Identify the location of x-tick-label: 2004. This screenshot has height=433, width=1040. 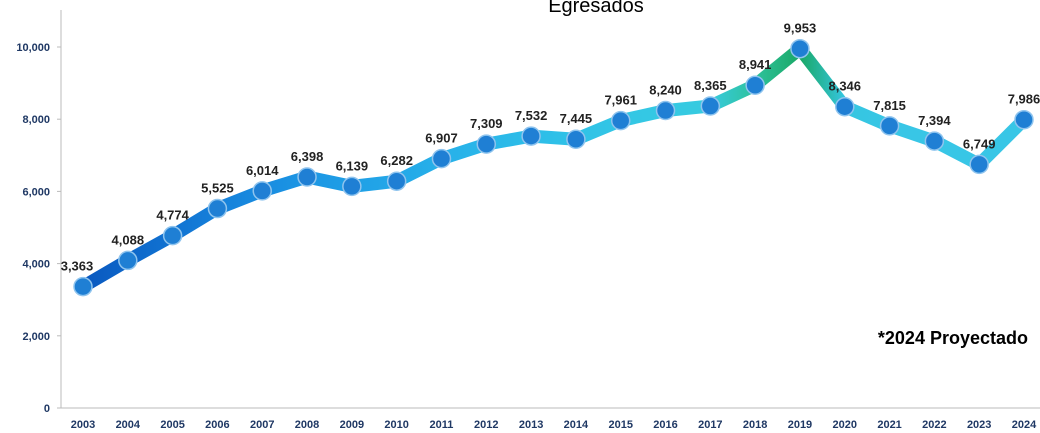
(128, 425).